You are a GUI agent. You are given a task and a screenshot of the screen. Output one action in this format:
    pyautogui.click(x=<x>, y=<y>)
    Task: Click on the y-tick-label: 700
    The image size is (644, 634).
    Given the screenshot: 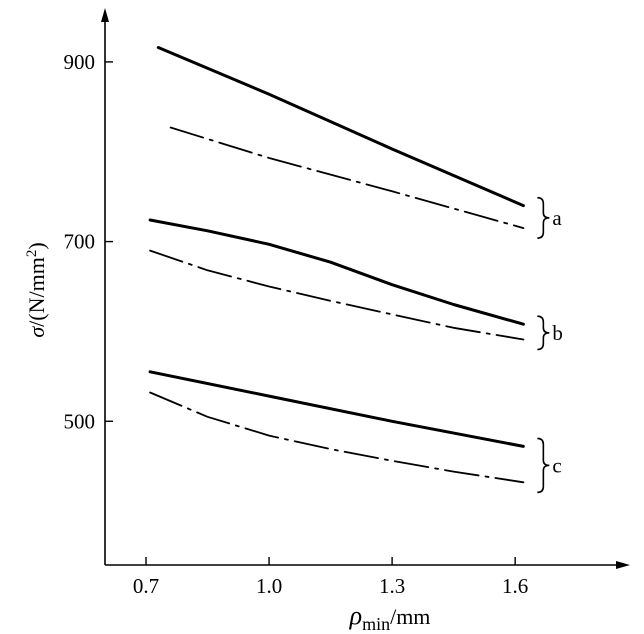 What is the action you would take?
    pyautogui.click(x=80, y=242)
    